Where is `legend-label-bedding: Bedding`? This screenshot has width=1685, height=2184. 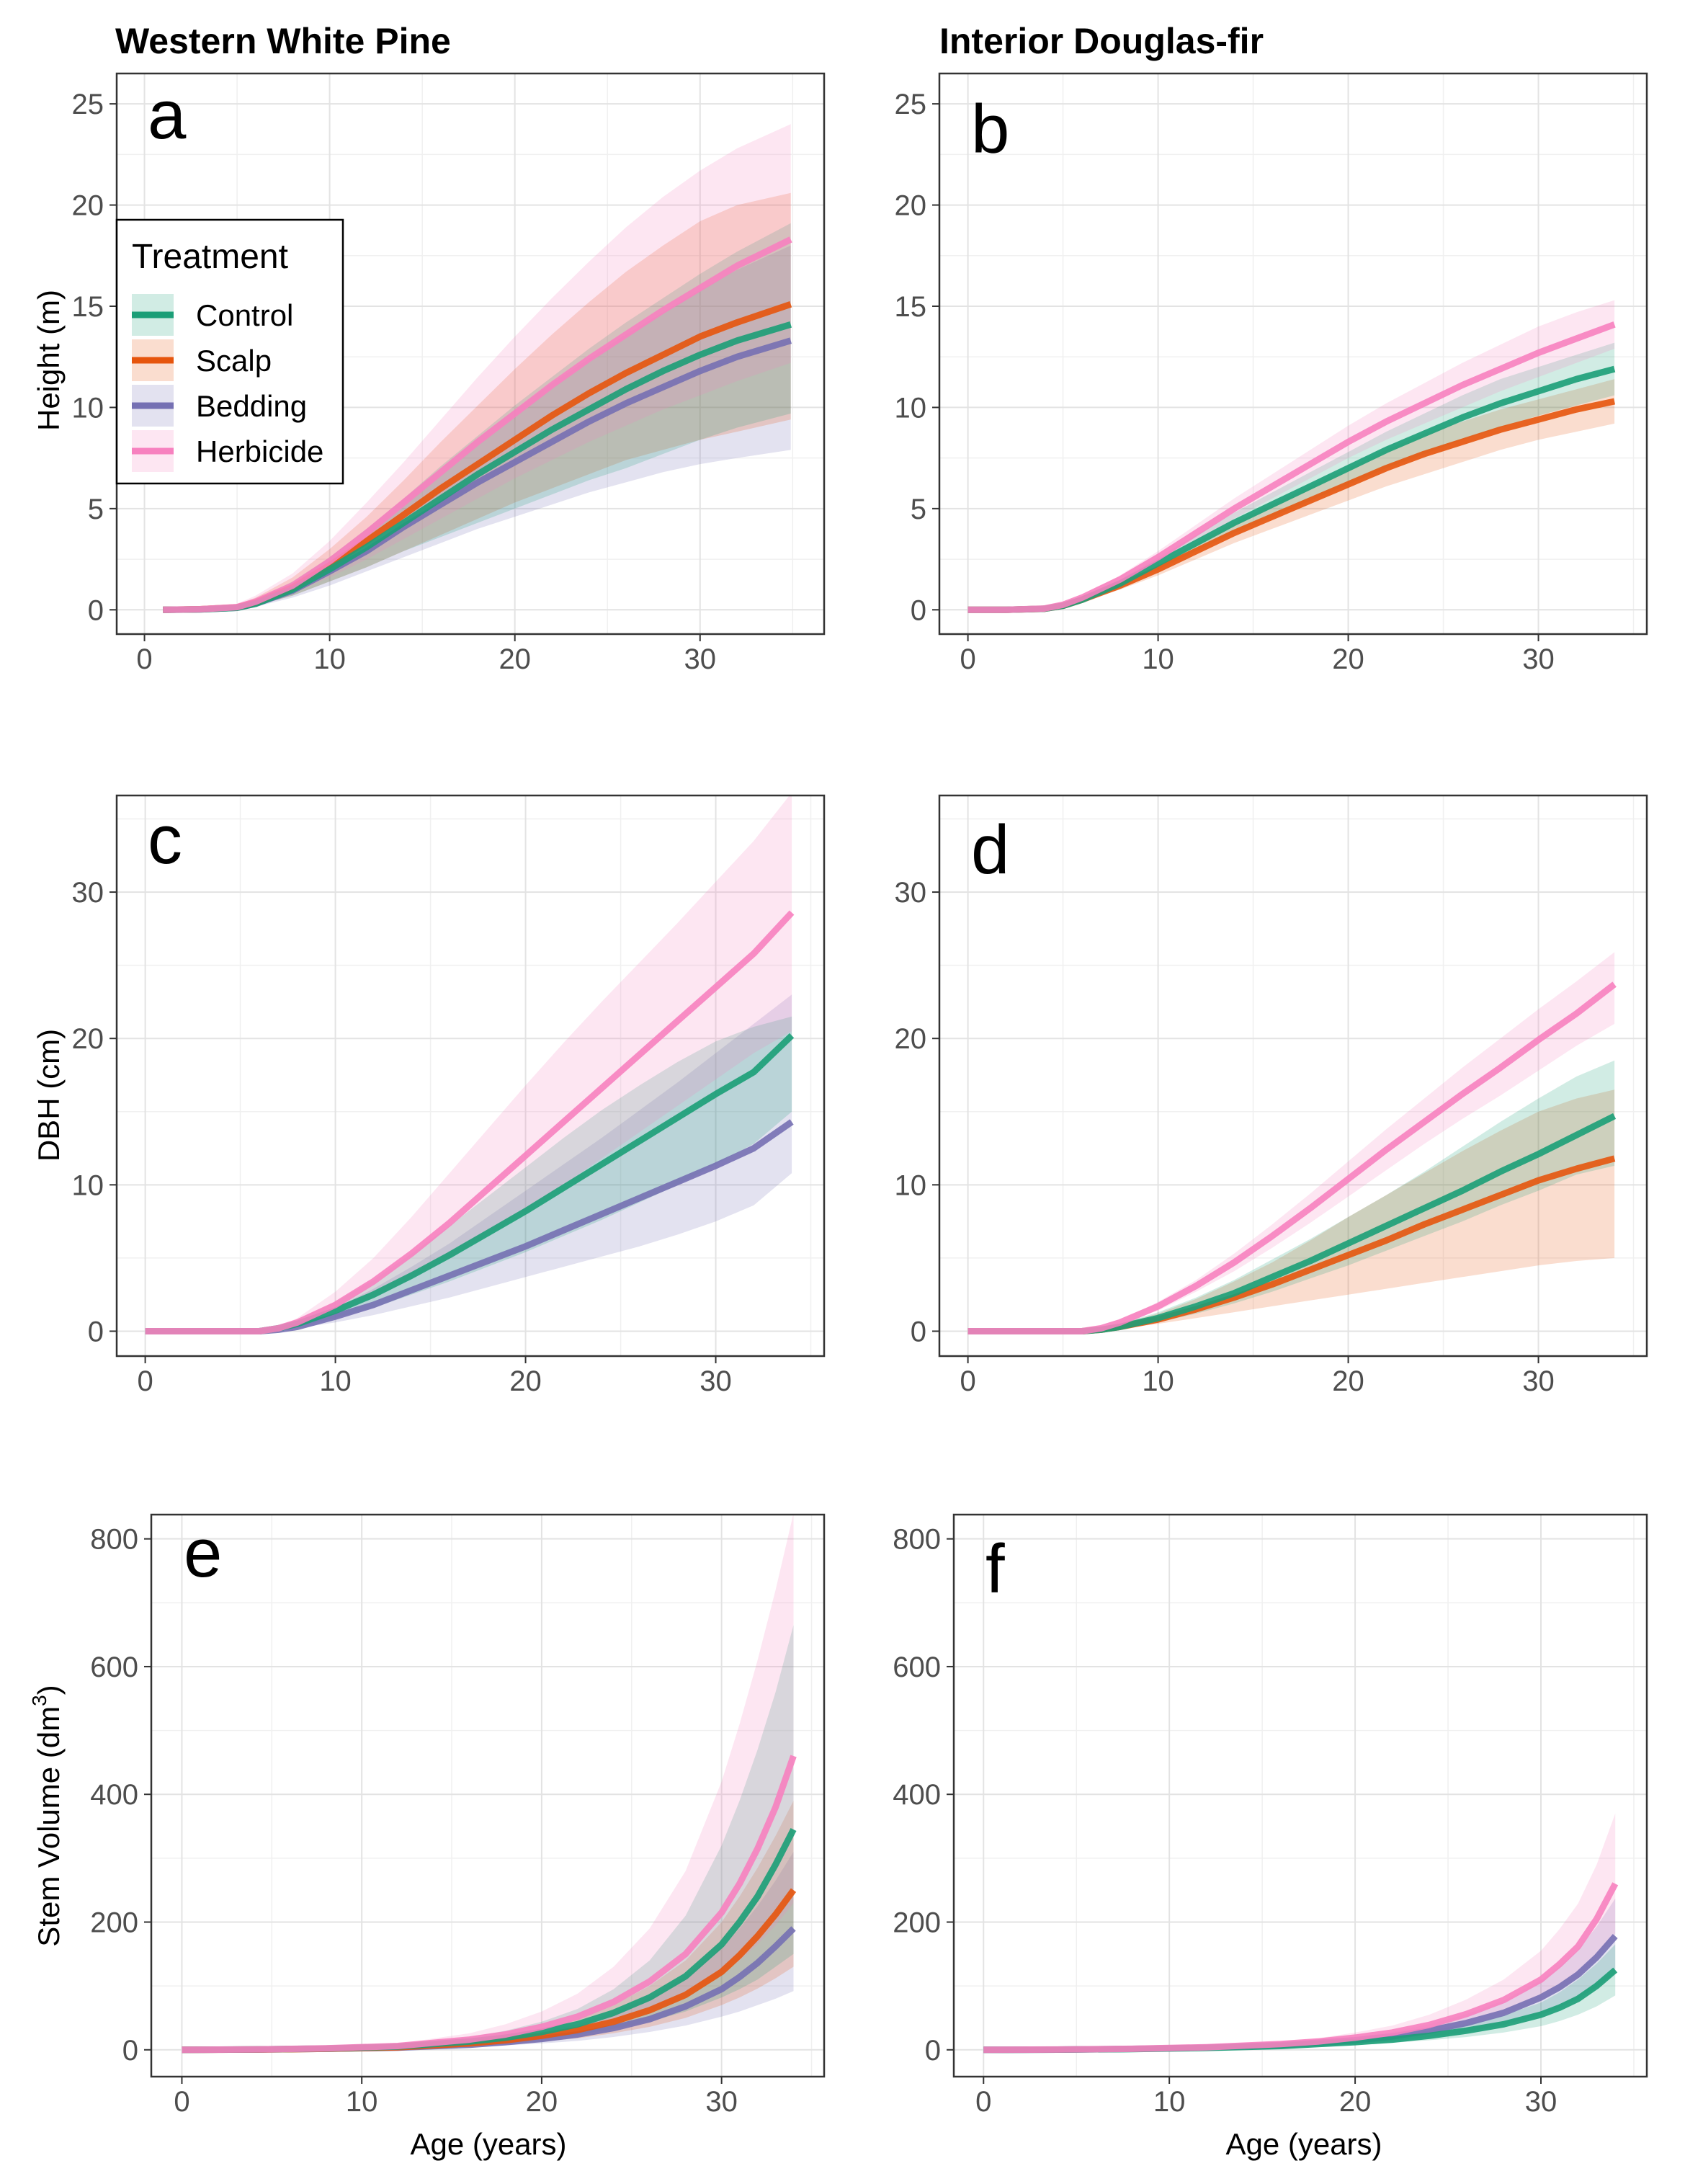
legend-label-bedding: Bedding is located at coordinates (251, 406).